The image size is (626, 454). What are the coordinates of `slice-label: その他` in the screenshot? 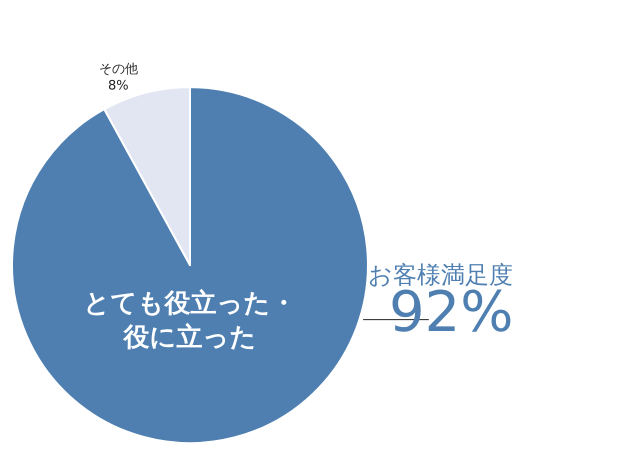 It's located at (118, 69).